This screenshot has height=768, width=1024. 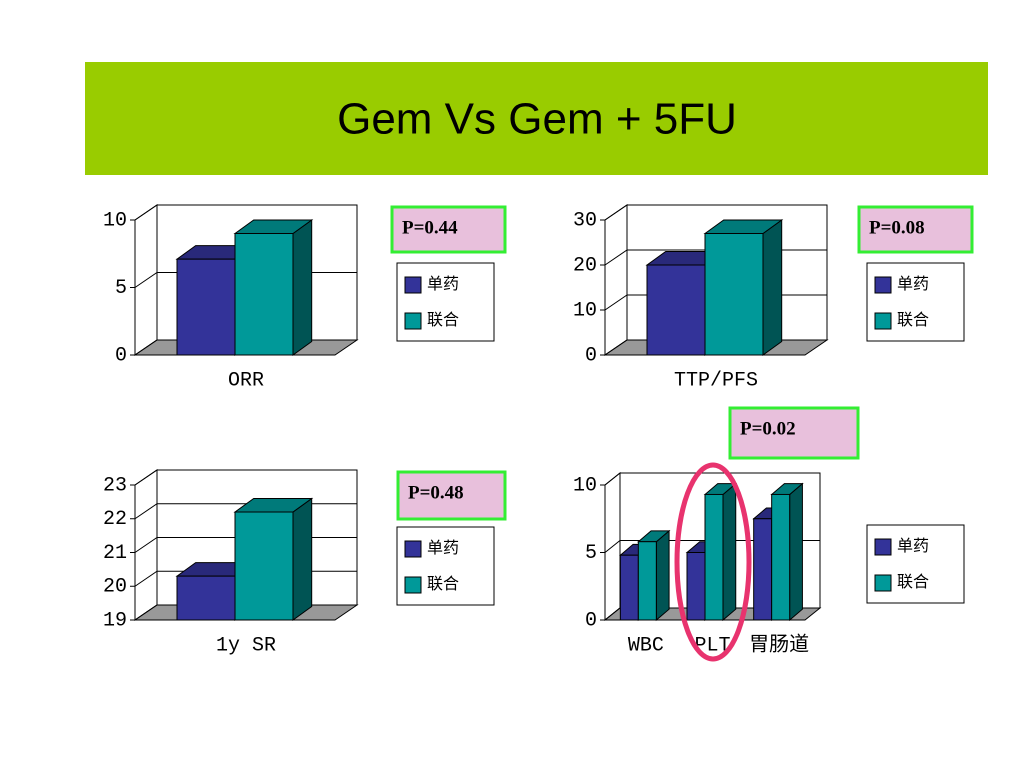 I want to click on x-tick-label: WBC, so click(x=646, y=645).